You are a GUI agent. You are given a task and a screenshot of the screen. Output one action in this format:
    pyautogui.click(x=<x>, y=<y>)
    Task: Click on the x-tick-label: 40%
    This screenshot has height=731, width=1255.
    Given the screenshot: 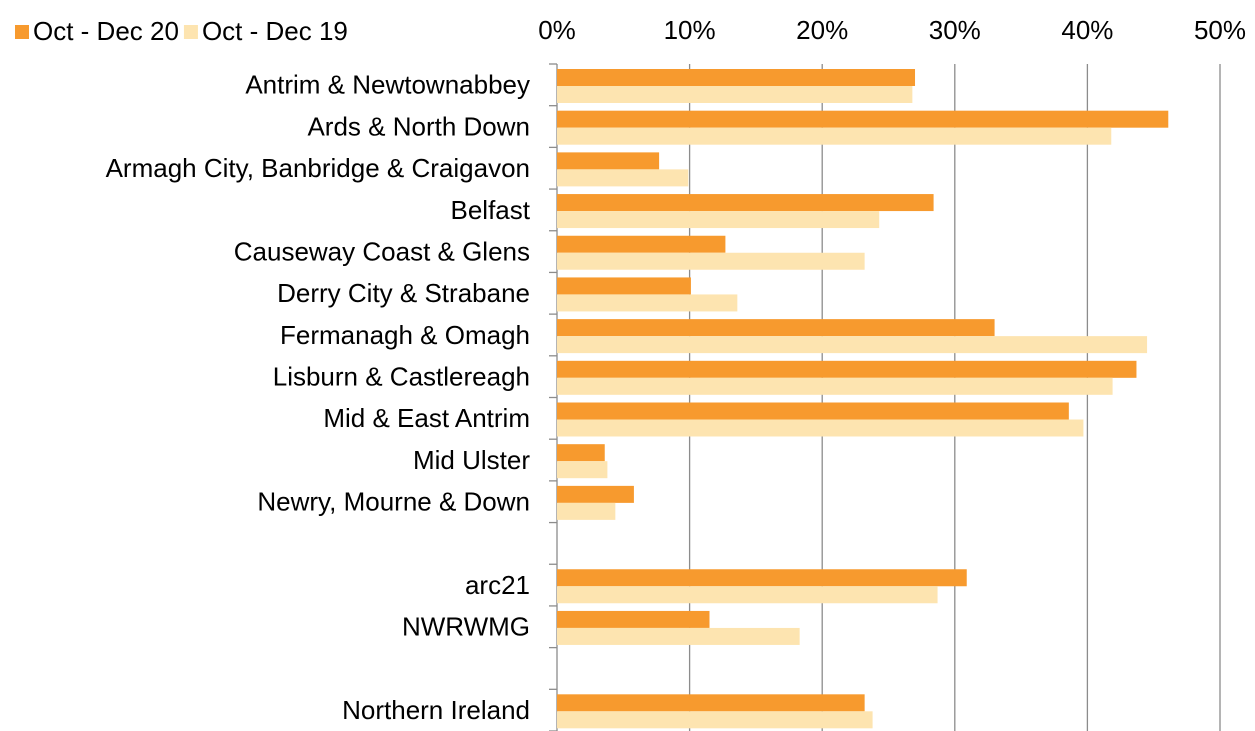 What is the action you would take?
    pyautogui.click(x=1087, y=30)
    